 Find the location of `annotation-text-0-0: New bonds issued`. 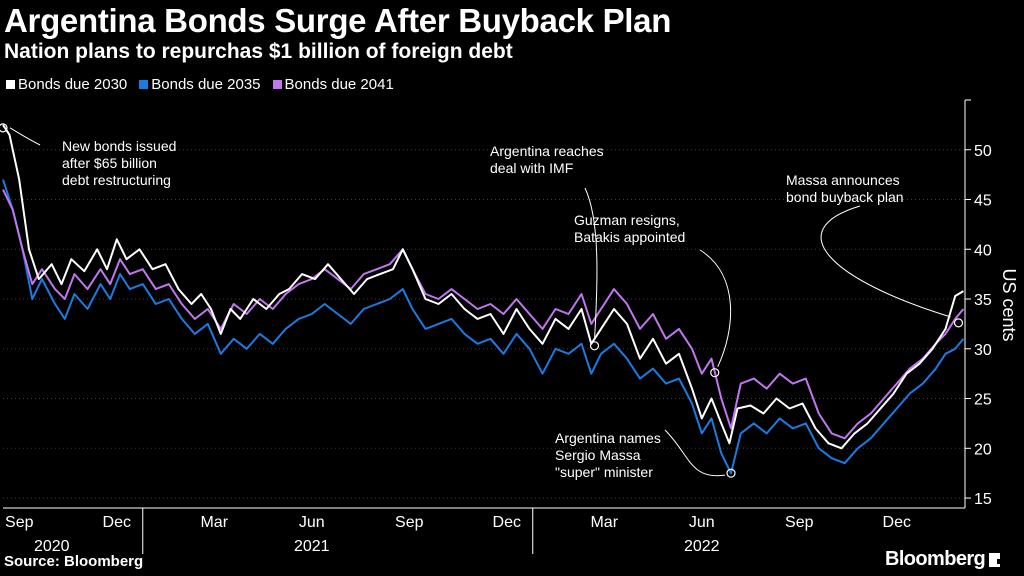

annotation-text-0-0: New bonds issued is located at coordinates (119, 146).